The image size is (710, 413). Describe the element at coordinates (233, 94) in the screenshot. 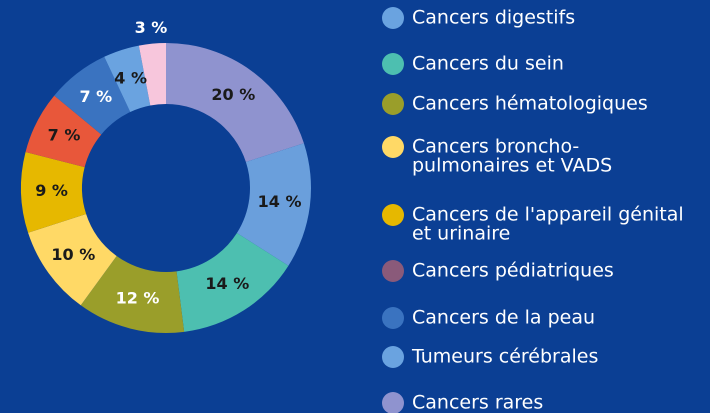

I see `value-label: 20 %` at that location.